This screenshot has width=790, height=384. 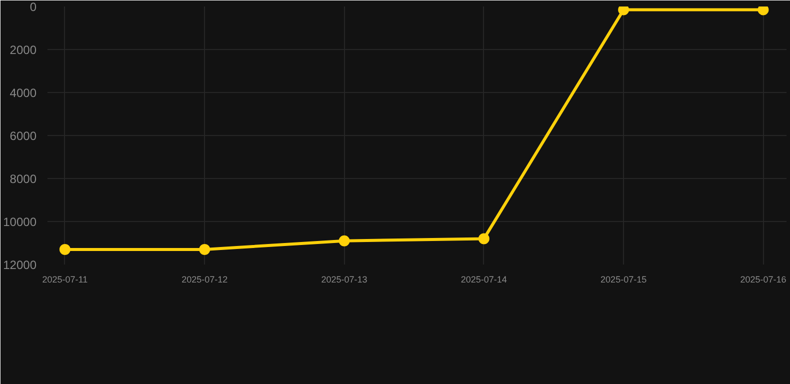 What do you see at coordinates (23, 50) in the screenshot?
I see `y-tick-label: 2000` at bounding box center [23, 50].